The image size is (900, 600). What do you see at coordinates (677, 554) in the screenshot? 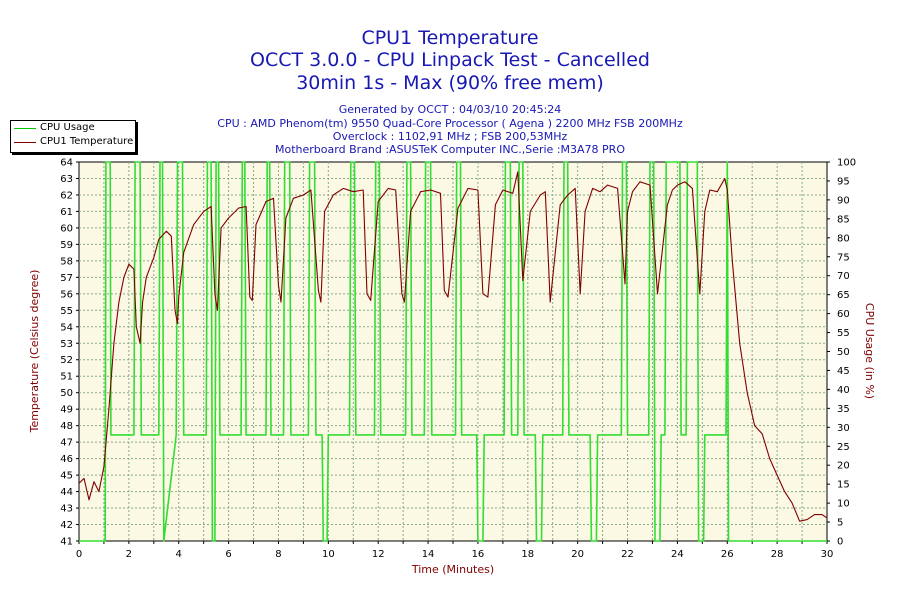
I see `x-tick-label: 24` at bounding box center [677, 554].